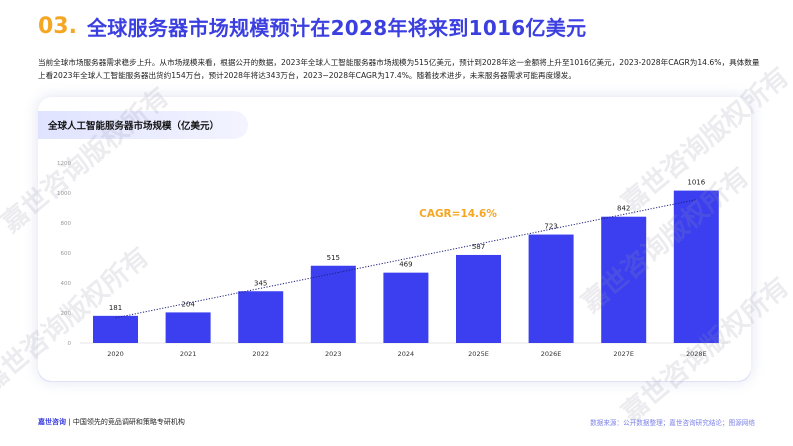  Describe the element at coordinates (672, 423) in the screenshot. I see `footer-source: 数据来源：公开数据整理；嘉世咨询研究结论；图源网络` at that location.